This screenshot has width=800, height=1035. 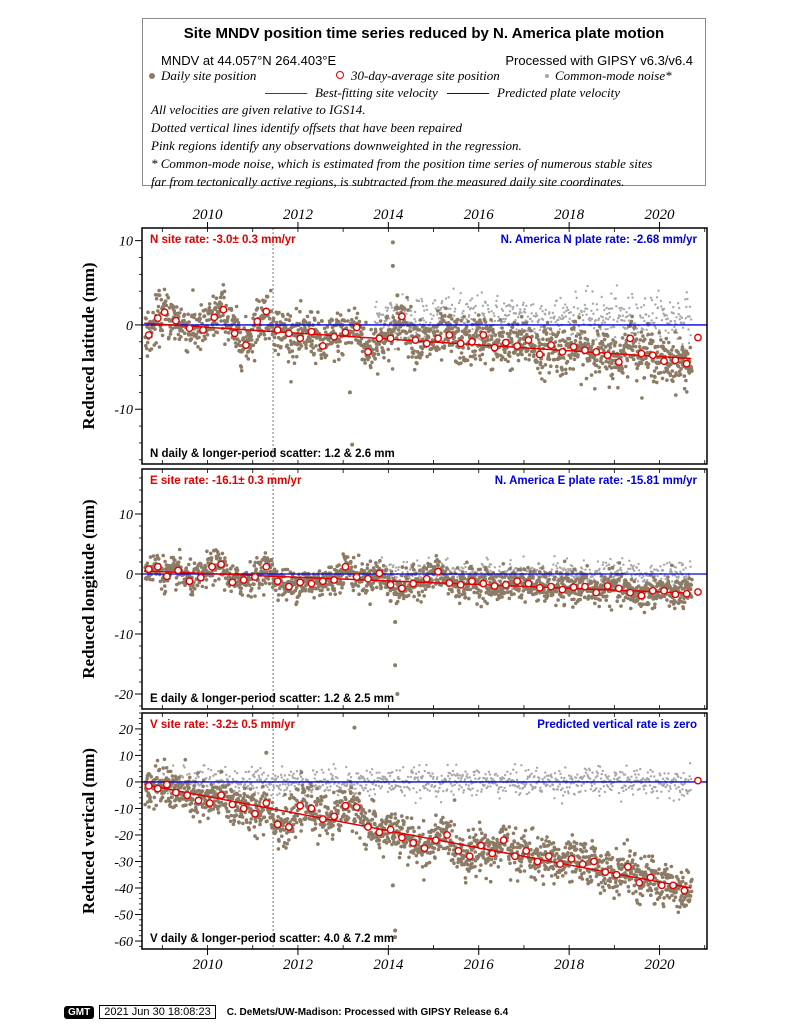 I want to click on bestfit-line-symbol, so click(x=286, y=93).